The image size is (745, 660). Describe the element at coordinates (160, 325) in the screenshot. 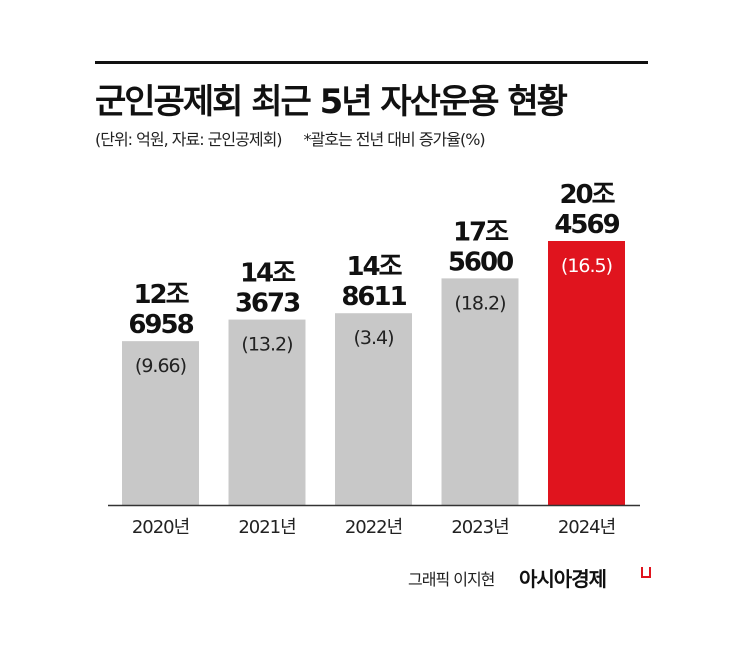

I see `value-label-line2: 6958` at that location.